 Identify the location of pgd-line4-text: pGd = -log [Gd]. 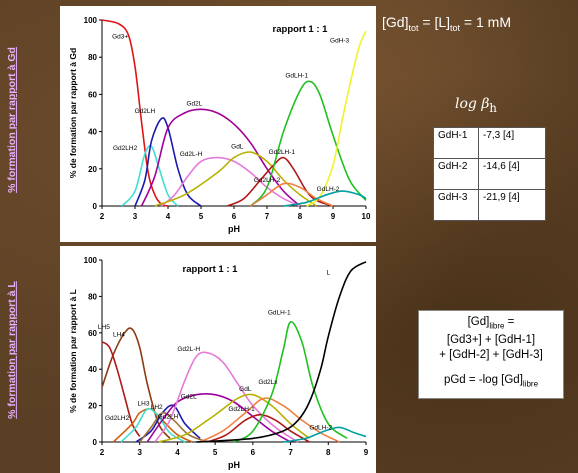
(483, 380).